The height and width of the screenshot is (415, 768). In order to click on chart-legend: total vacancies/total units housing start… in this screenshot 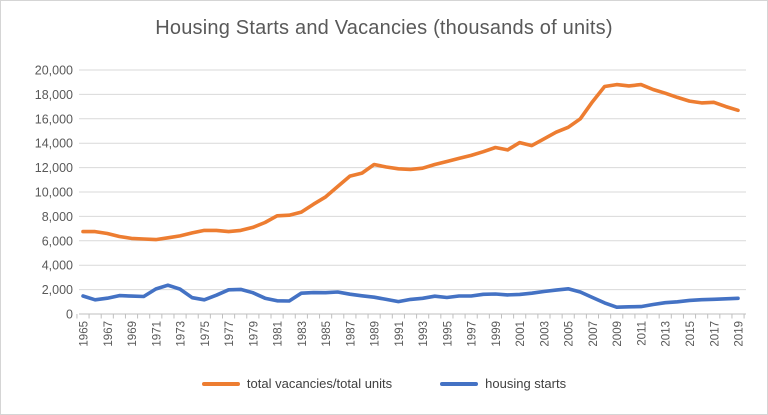, I will do `click(384, 383)`.